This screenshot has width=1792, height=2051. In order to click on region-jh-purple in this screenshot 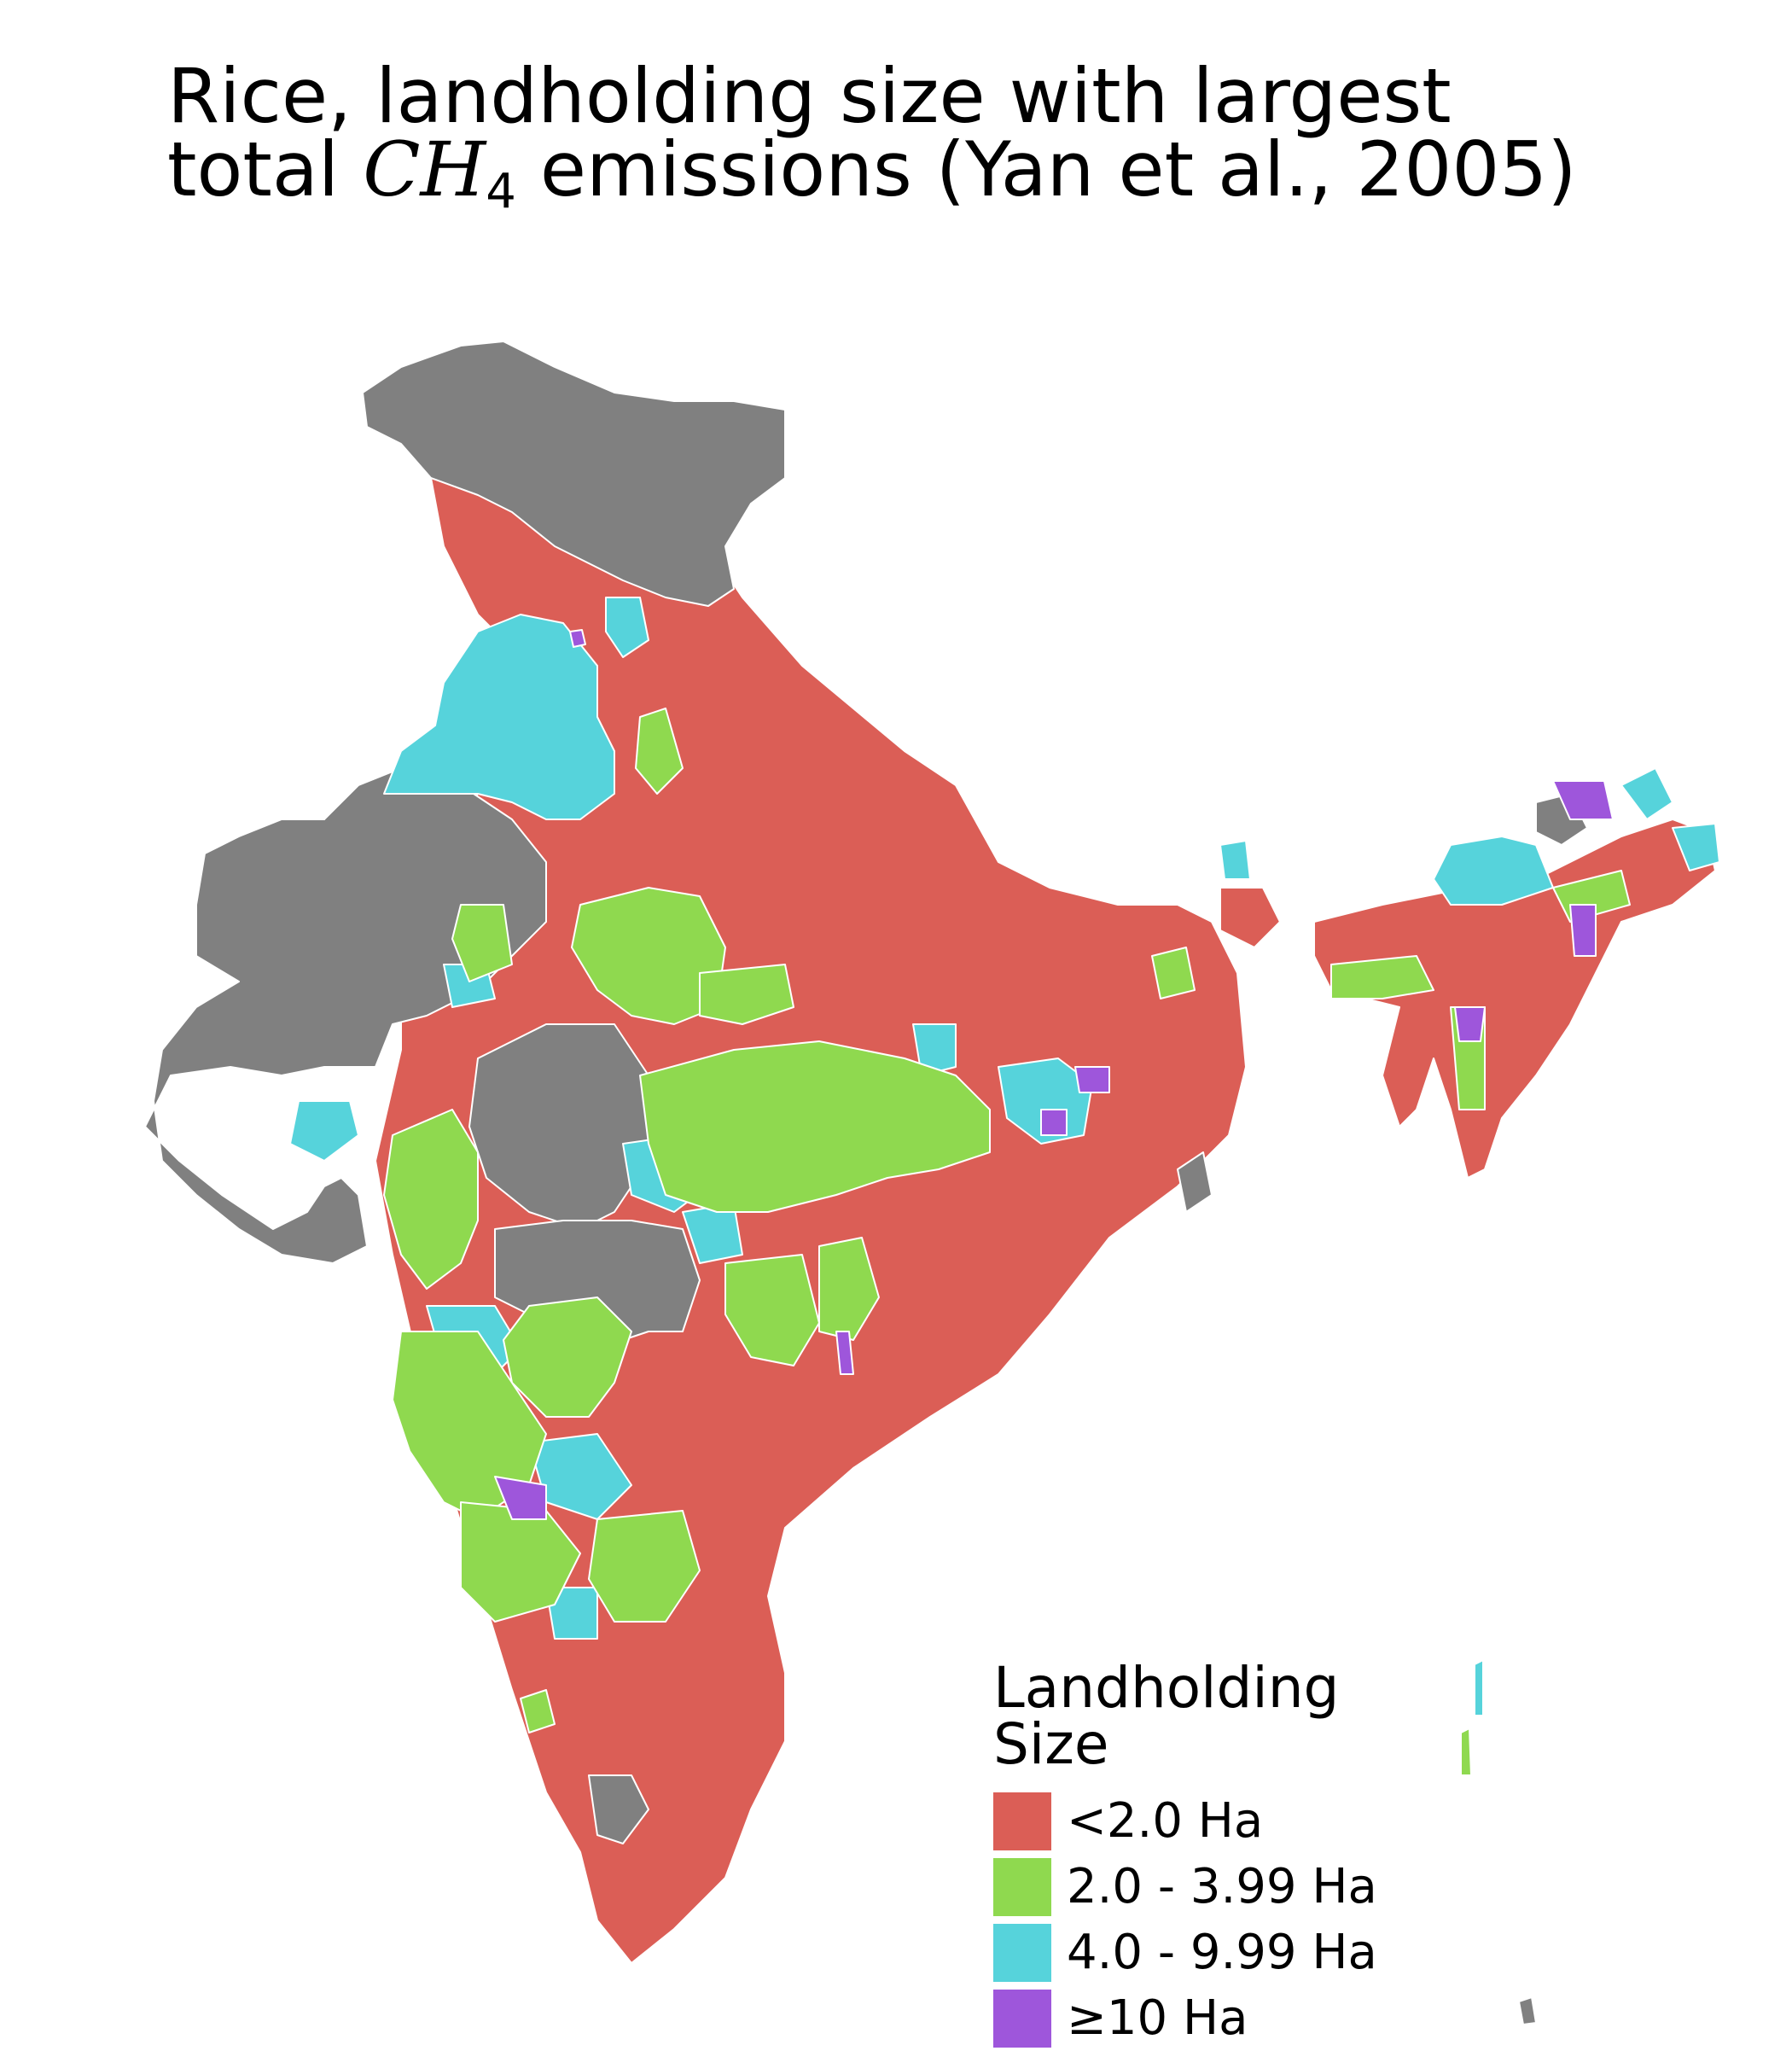, I will do `click(1054, 1122)`.